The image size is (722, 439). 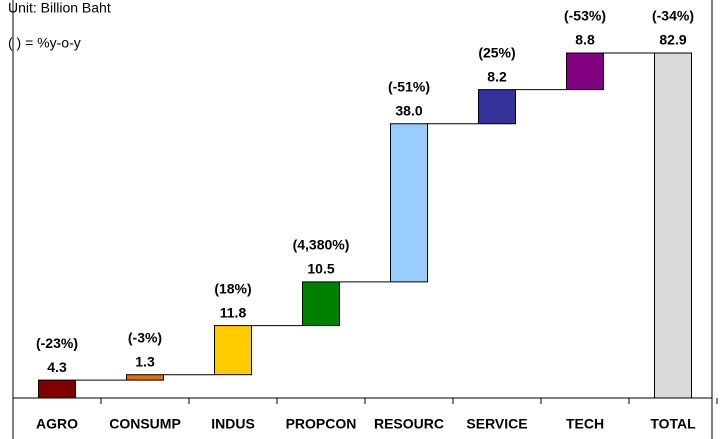 I want to click on value-label: 82.9, so click(x=672, y=40).